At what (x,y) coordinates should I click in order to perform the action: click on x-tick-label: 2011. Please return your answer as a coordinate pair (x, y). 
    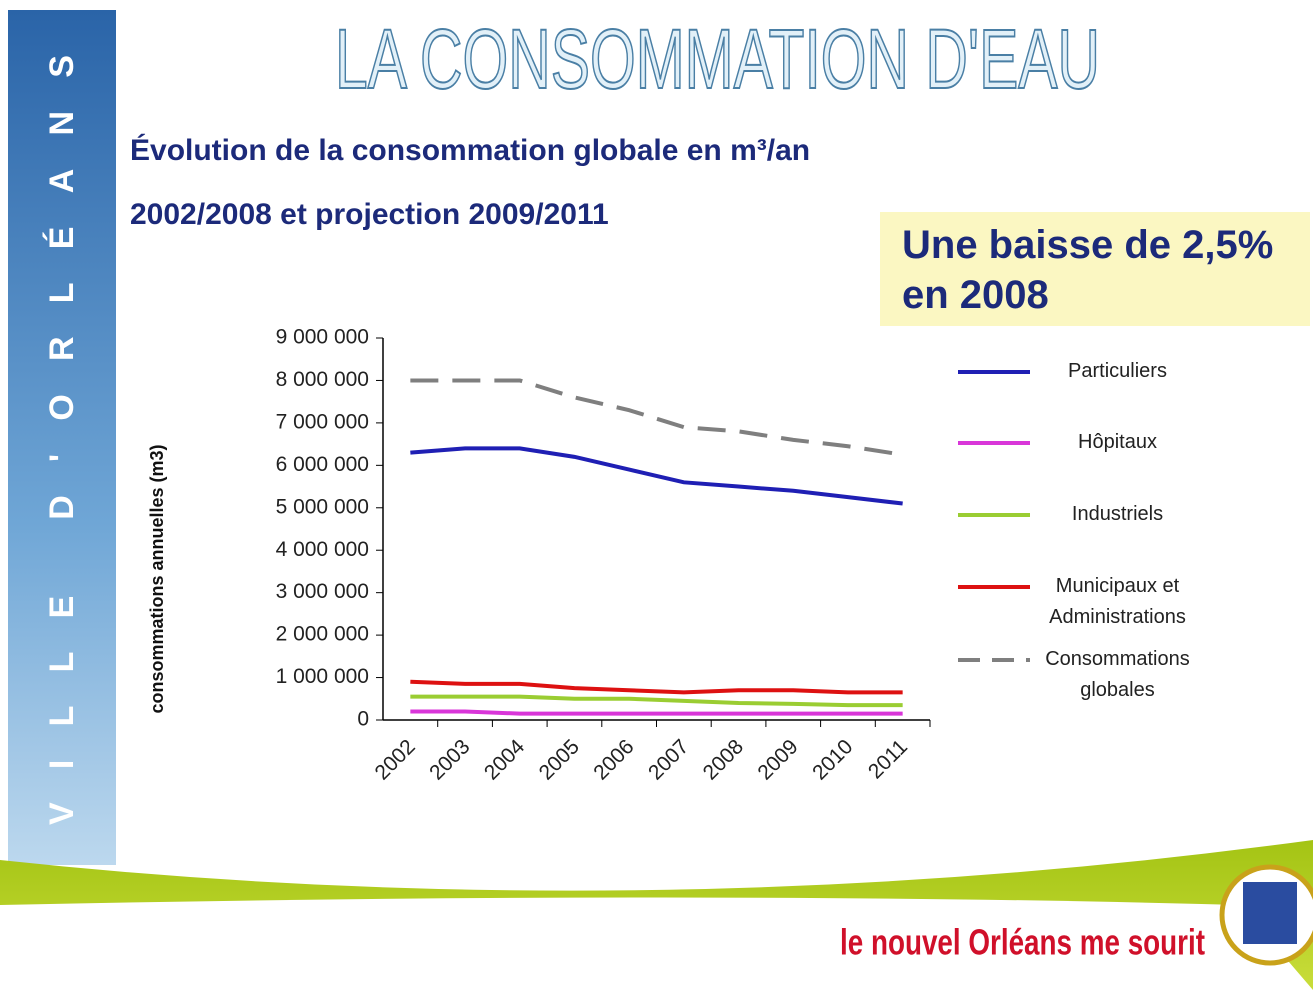
    Looking at the image, I should click on (888, 759).